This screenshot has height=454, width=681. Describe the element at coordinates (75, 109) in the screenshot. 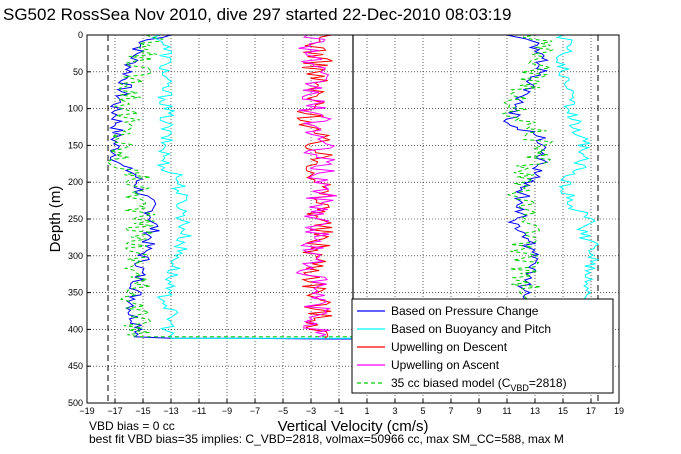

I see `y-tick-label: 100` at that location.